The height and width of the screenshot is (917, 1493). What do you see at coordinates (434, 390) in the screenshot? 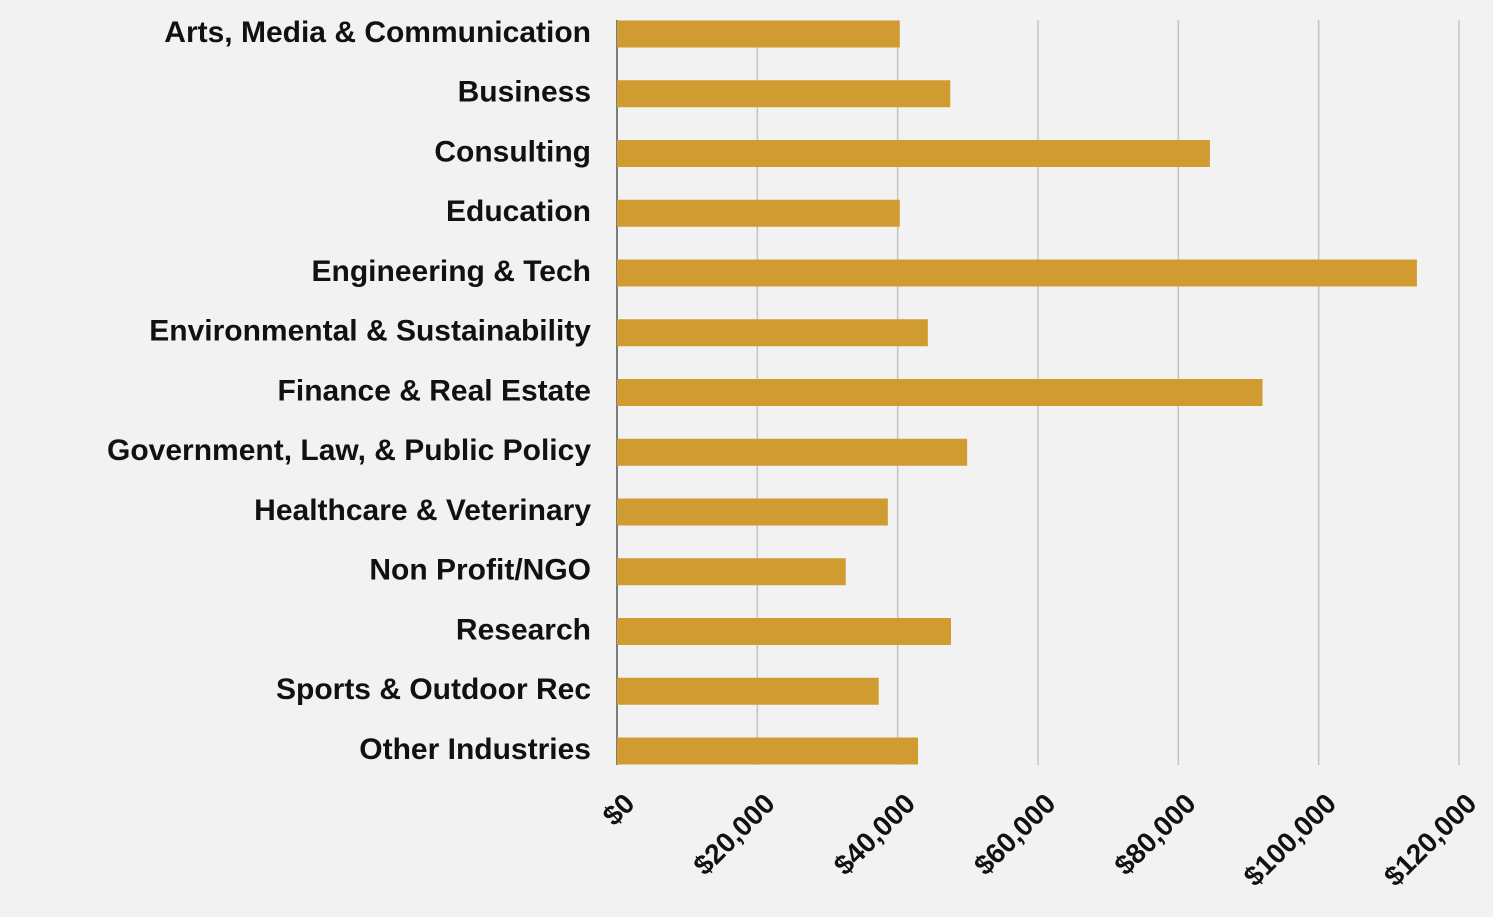
I see `y-tick-label: Finance & Real Estate` at bounding box center [434, 390].